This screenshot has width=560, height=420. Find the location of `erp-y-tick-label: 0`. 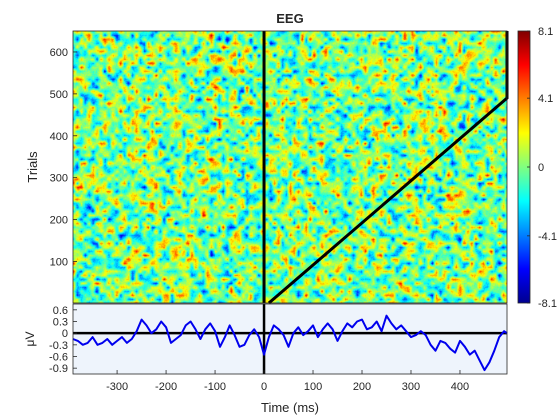

erp-y-tick-label: 0 is located at coordinates (65, 334).